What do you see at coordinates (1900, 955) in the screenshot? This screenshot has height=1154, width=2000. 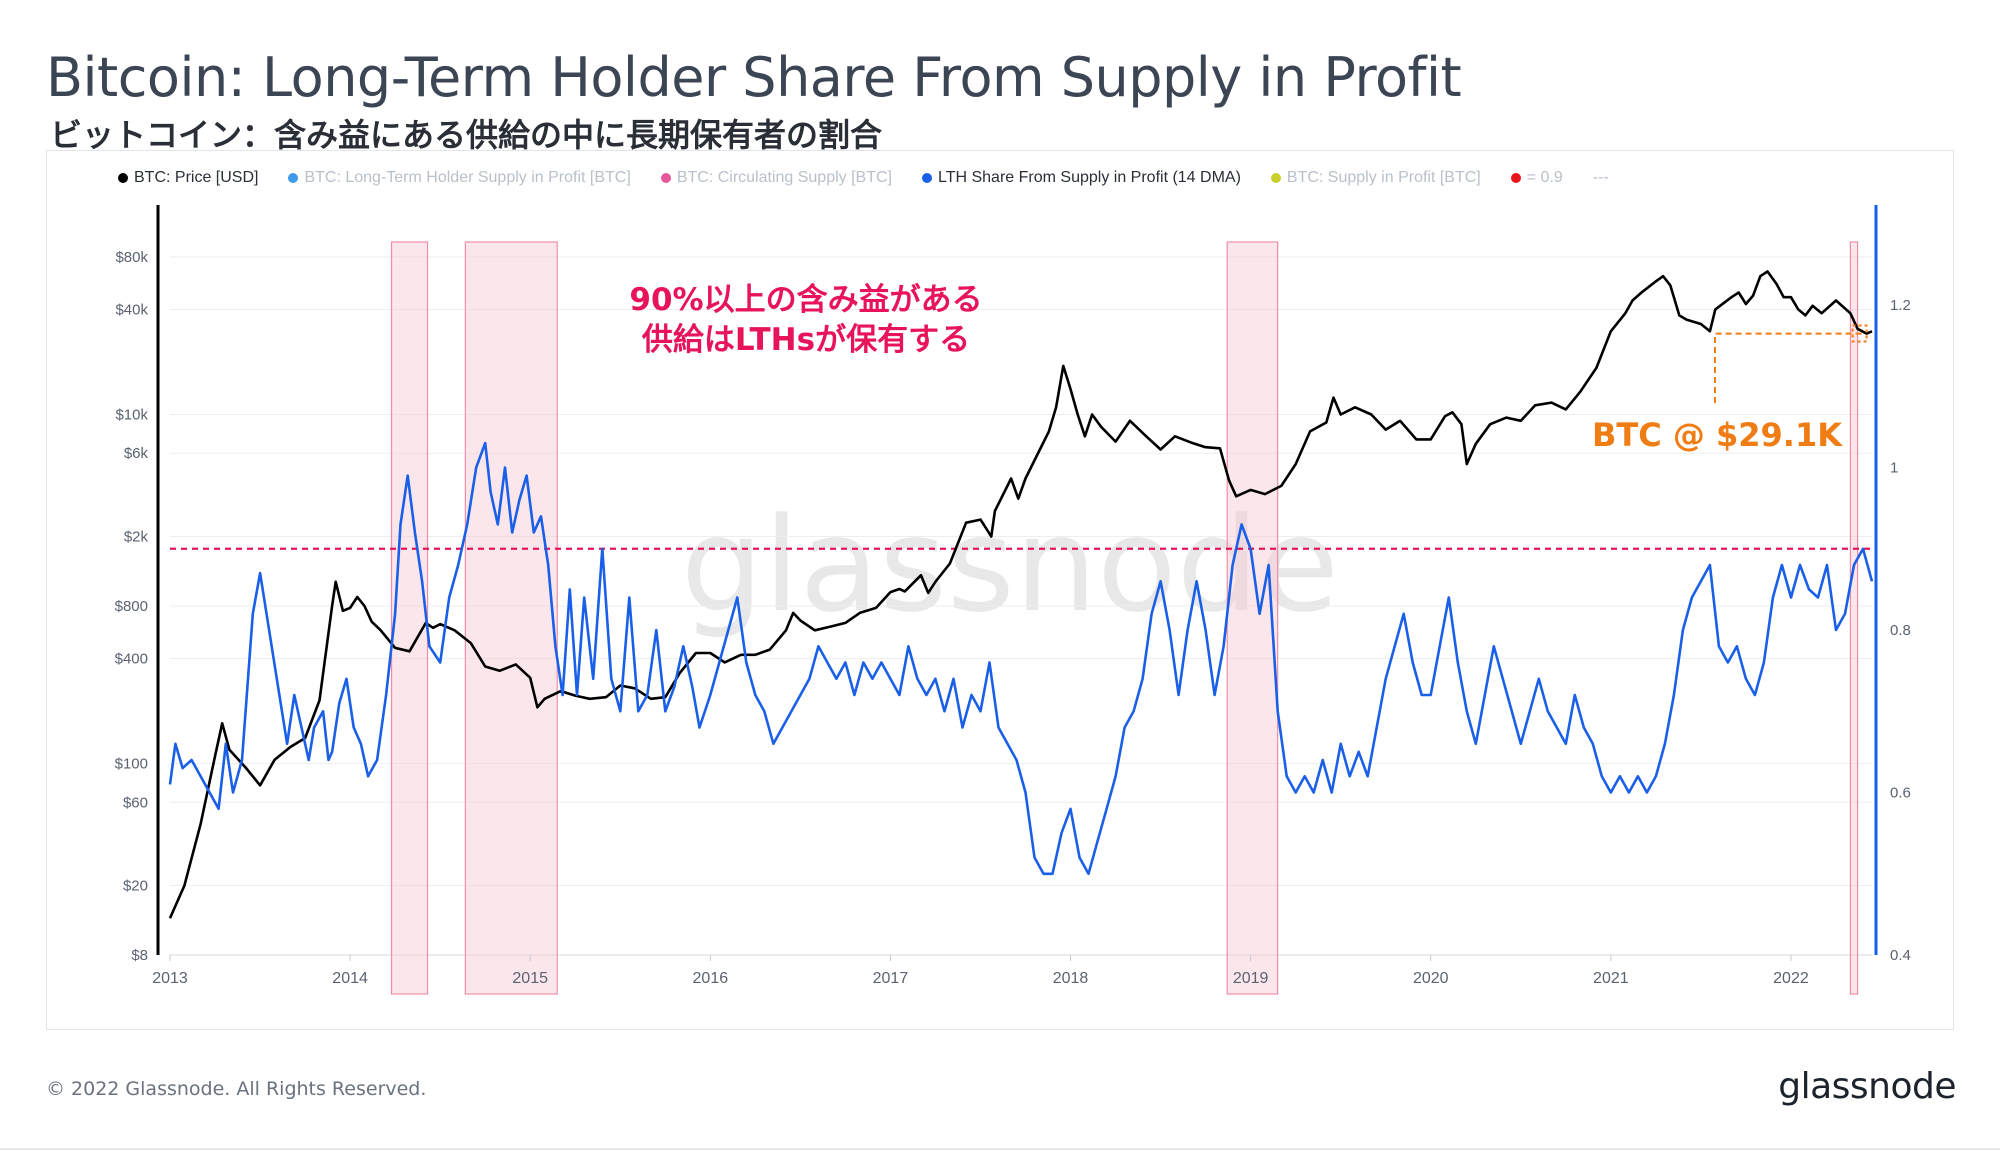 I see `y-right-tick-label: 0.4` at bounding box center [1900, 955].